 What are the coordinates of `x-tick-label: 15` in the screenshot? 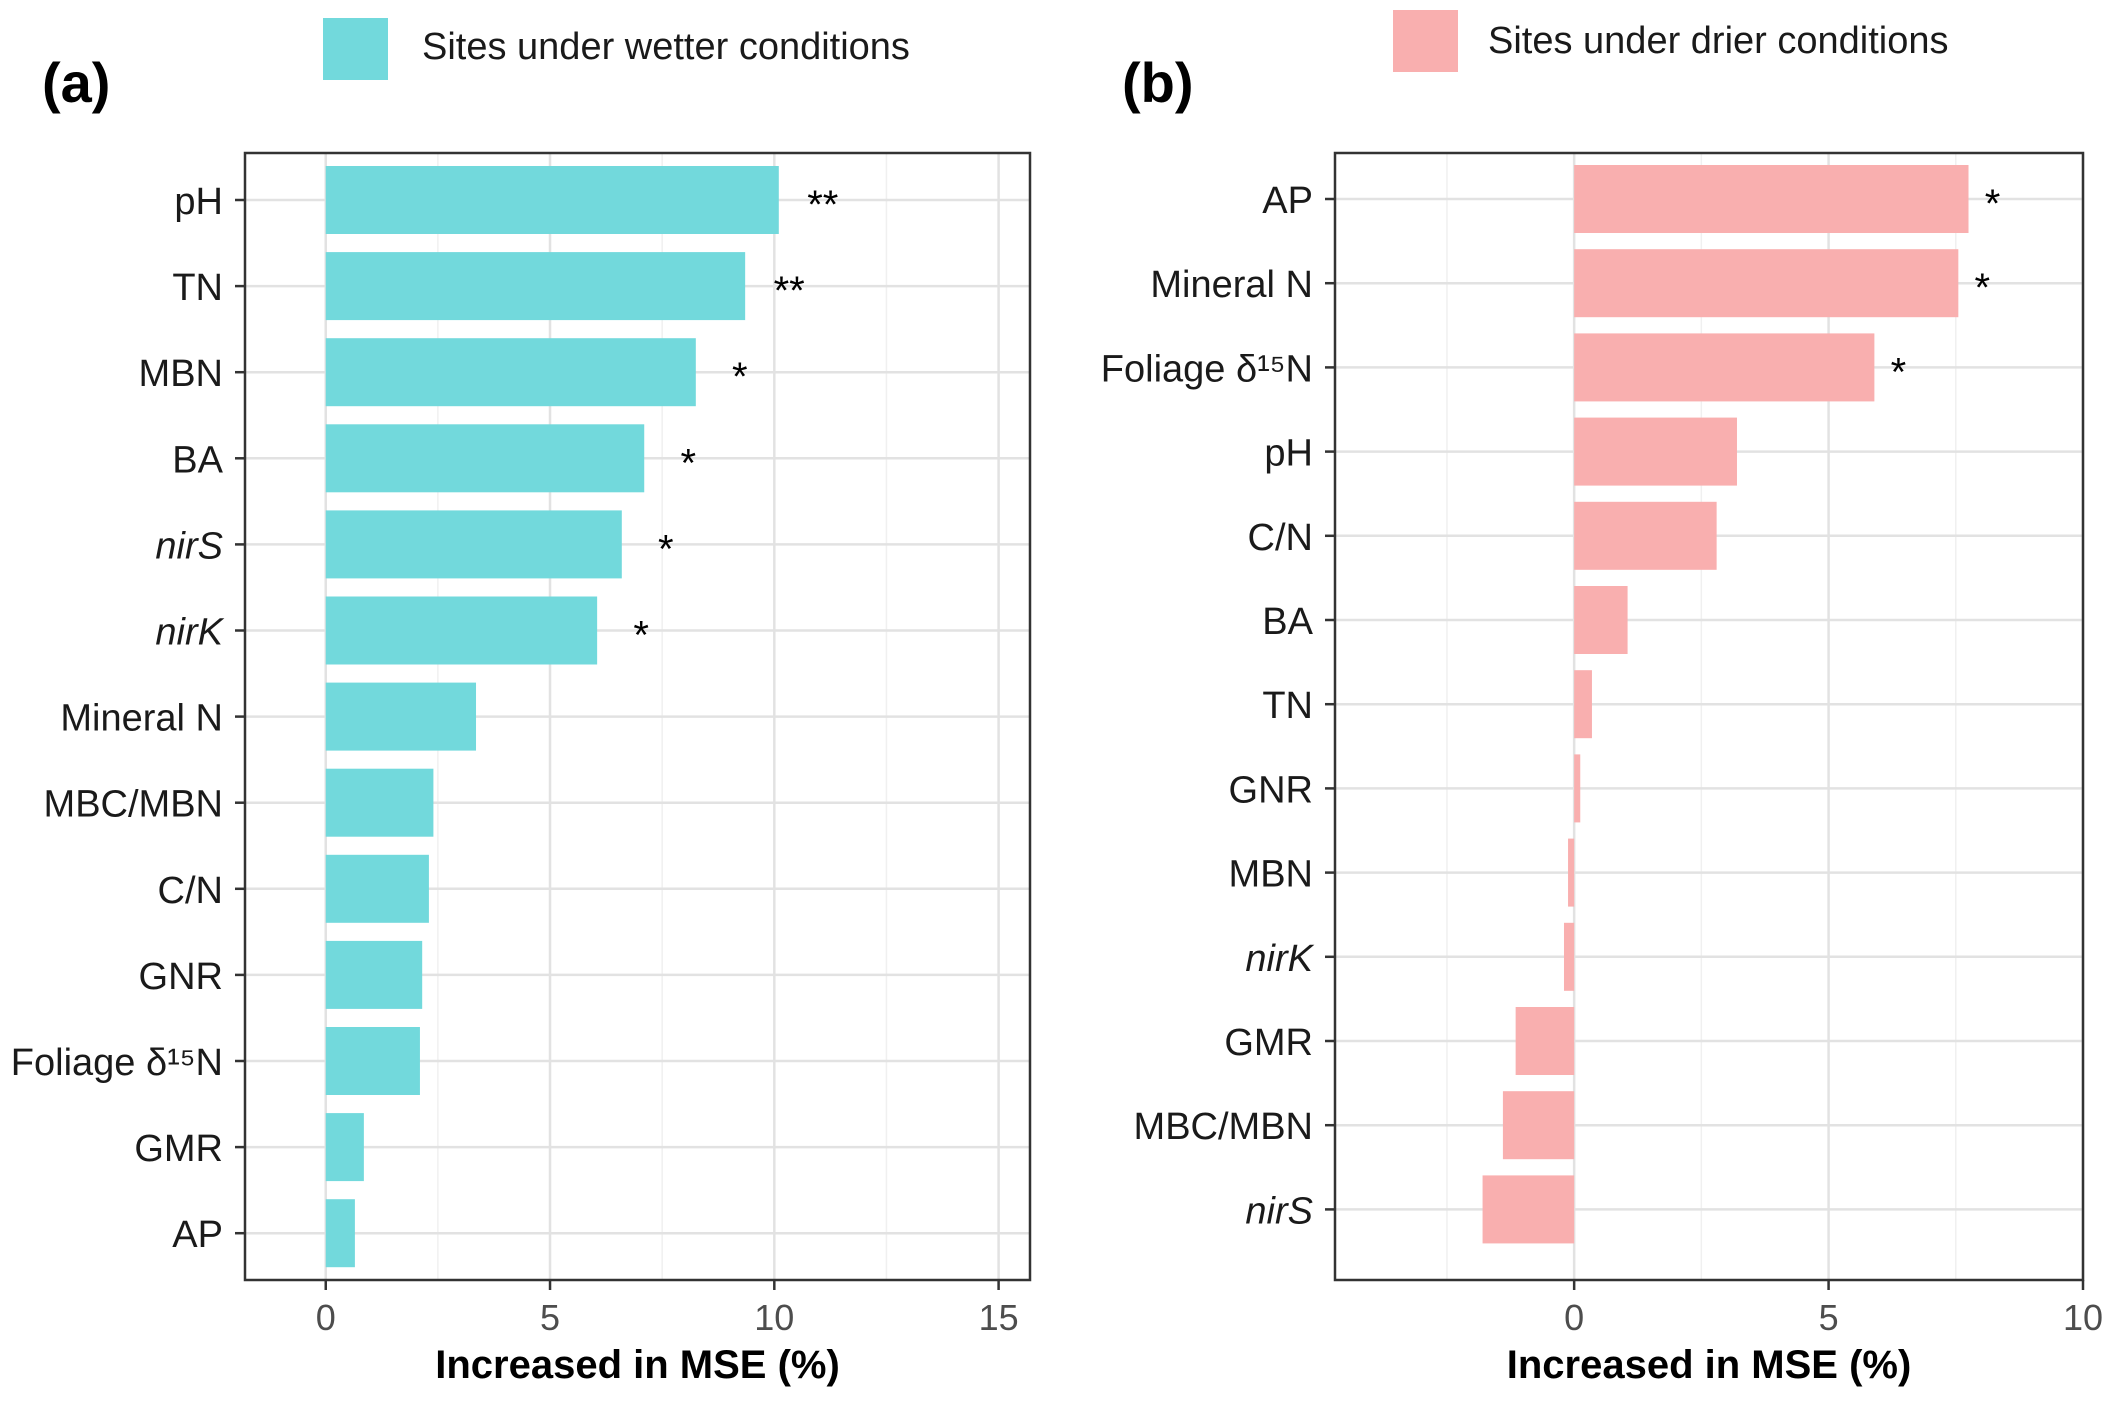 It's located at (999, 1317).